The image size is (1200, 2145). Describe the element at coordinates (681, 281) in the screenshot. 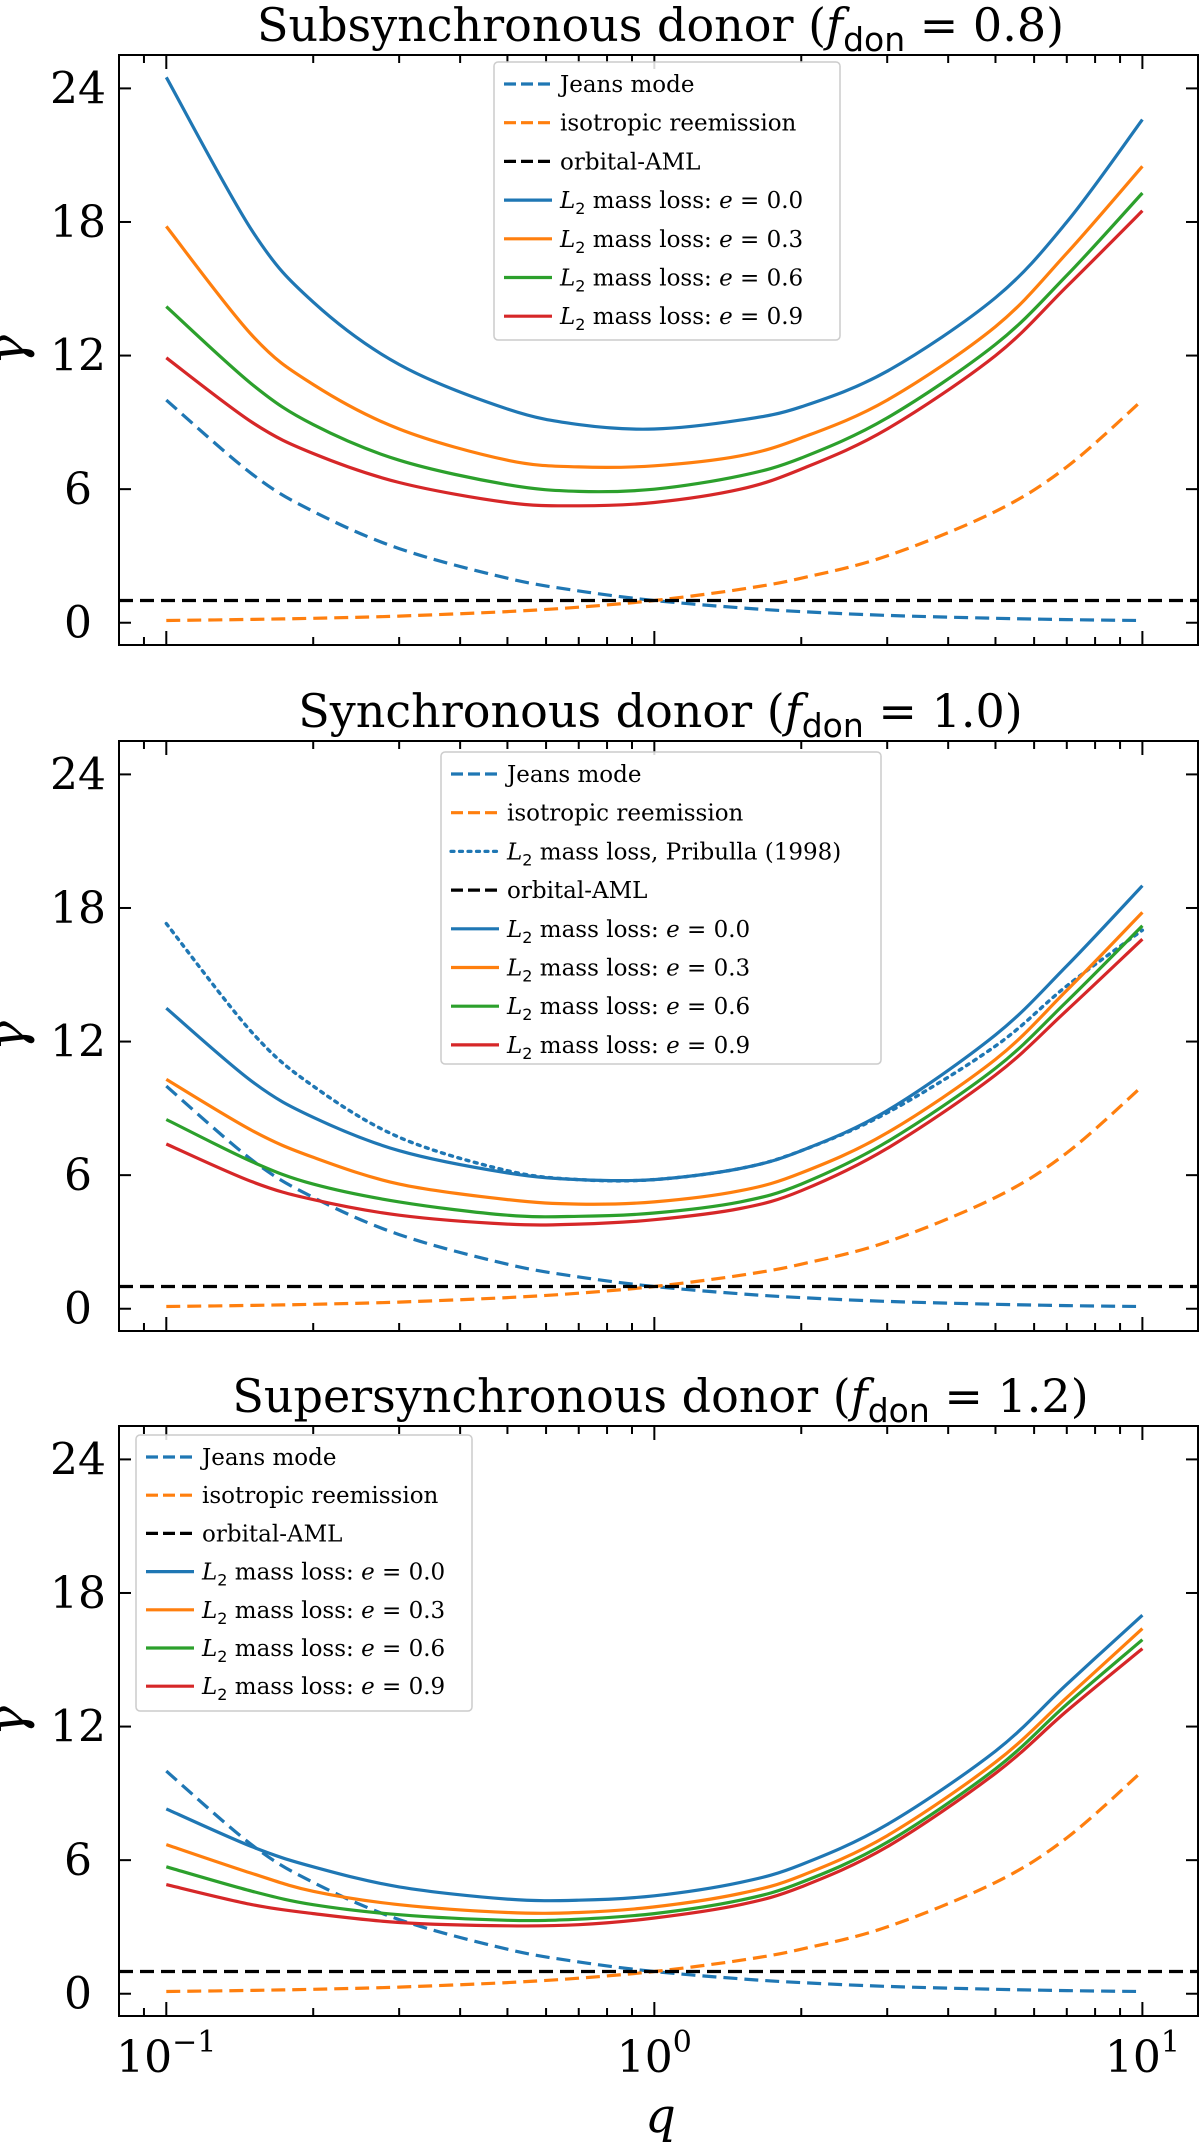

I see `legend-label-e6: L2 mass loss: e = 0.6` at that location.